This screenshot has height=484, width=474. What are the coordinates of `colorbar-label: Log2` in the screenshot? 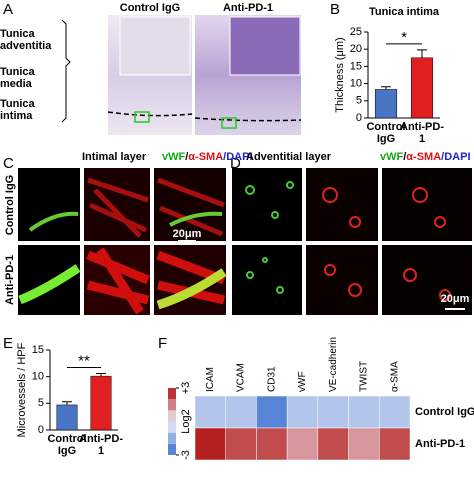 It's located at (186, 421).